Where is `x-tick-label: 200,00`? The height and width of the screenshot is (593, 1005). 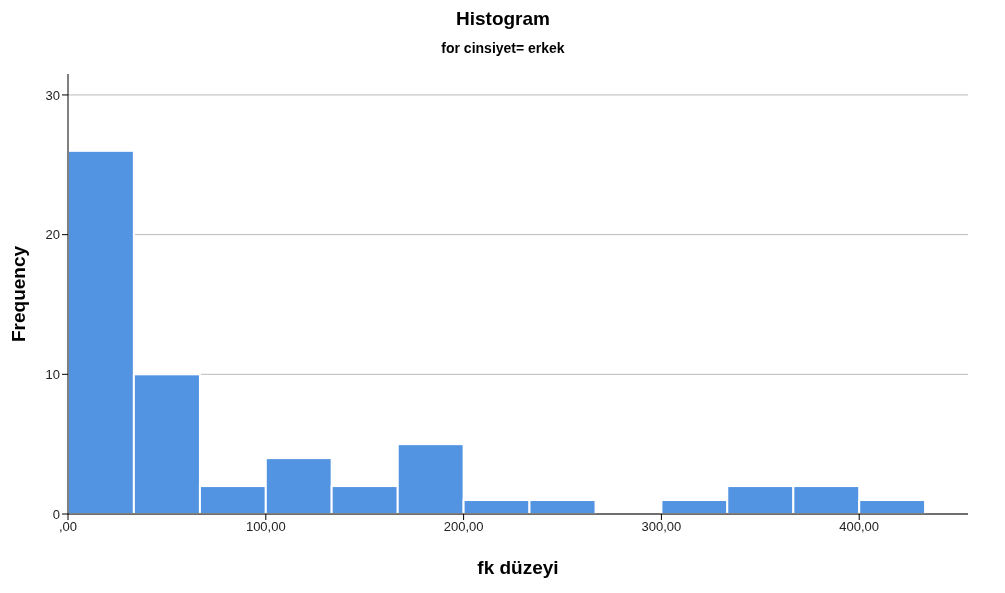
x-tick-label: 200,00 is located at coordinates (463, 527).